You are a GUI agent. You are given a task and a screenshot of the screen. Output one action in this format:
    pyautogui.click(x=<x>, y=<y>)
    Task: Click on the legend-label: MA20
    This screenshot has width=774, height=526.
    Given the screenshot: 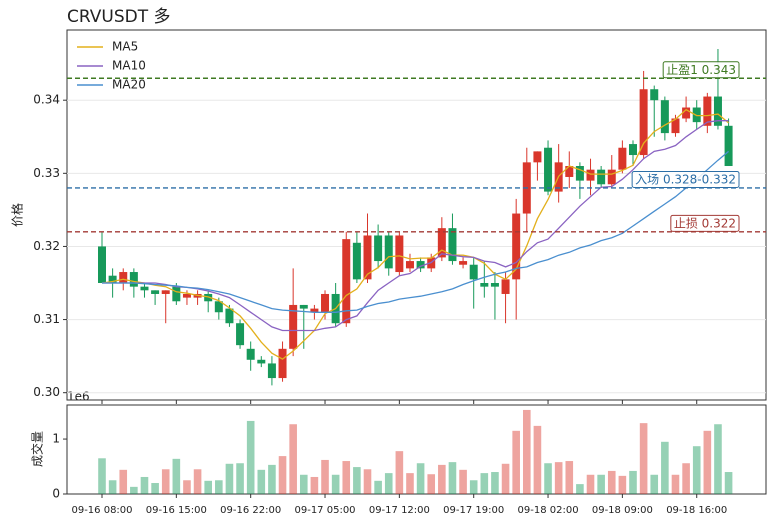 What is the action you would take?
    pyautogui.click(x=129, y=85)
    